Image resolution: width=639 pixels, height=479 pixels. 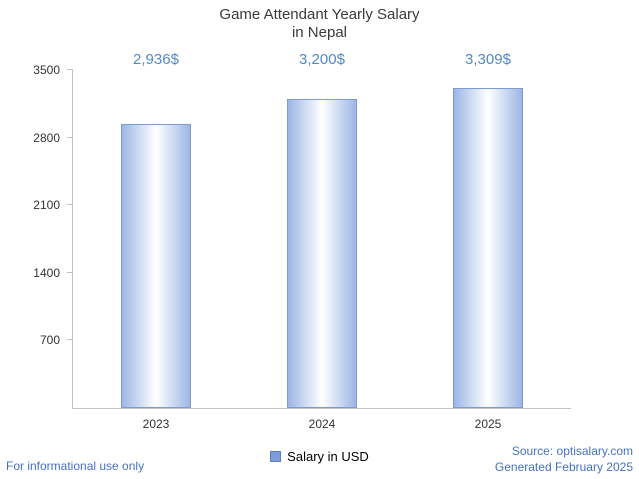 What do you see at coordinates (319, 32) in the screenshot?
I see `chart-title-line-2: in Nepal` at bounding box center [319, 32].